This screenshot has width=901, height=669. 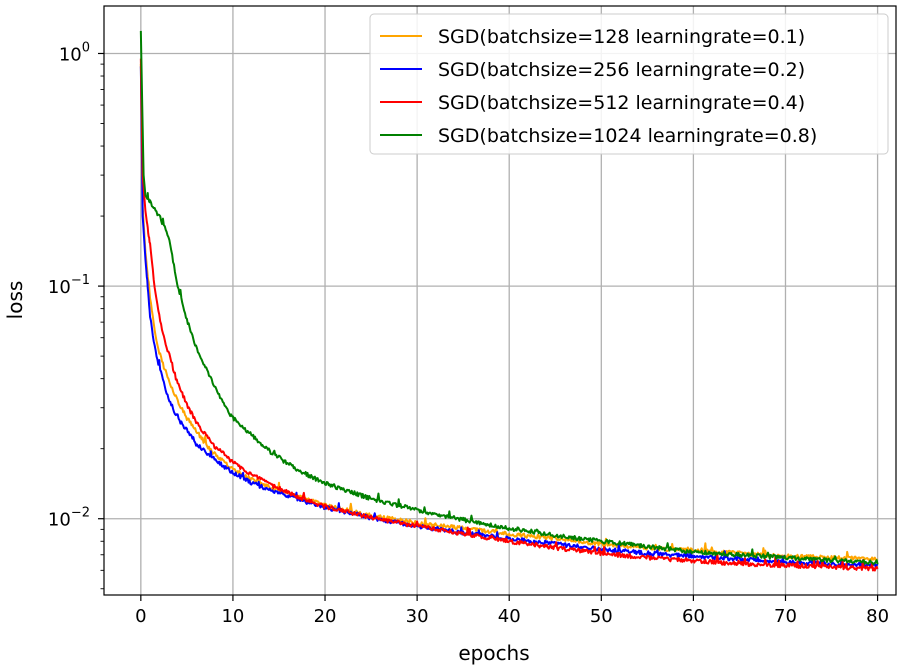 What do you see at coordinates (325, 616) in the screenshot?
I see `x-tick-label: 20` at bounding box center [325, 616].